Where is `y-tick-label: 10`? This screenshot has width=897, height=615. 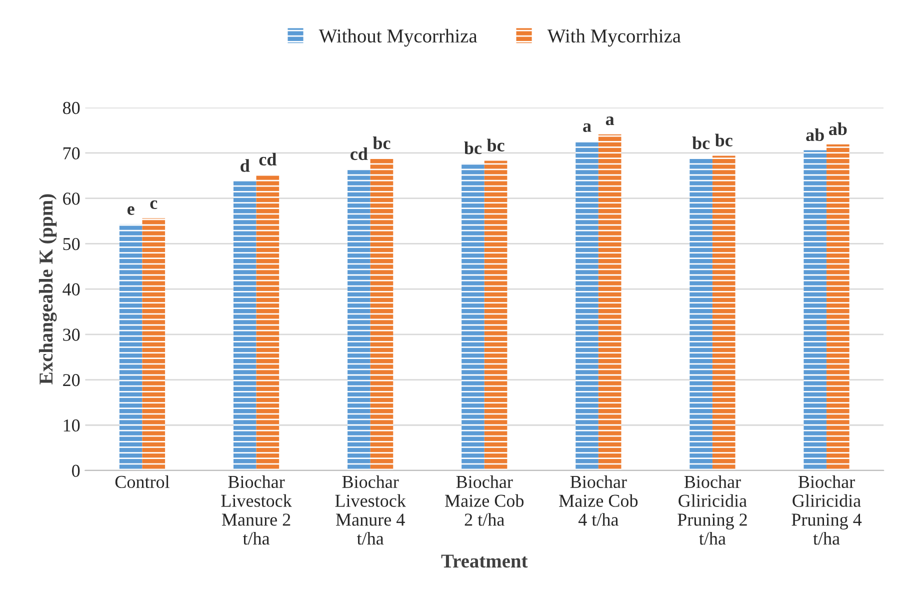 y-tick-label: 10 is located at coordinates (72, 425).